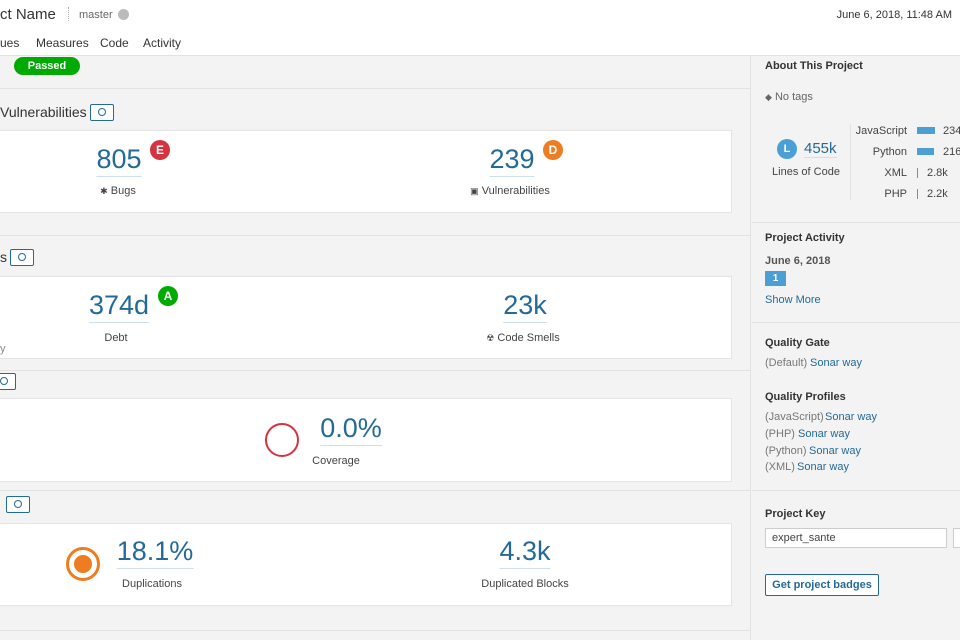  Describe the element at coordinates (10, 43) in the screenshot. I see `nav-item: ues` at that location.